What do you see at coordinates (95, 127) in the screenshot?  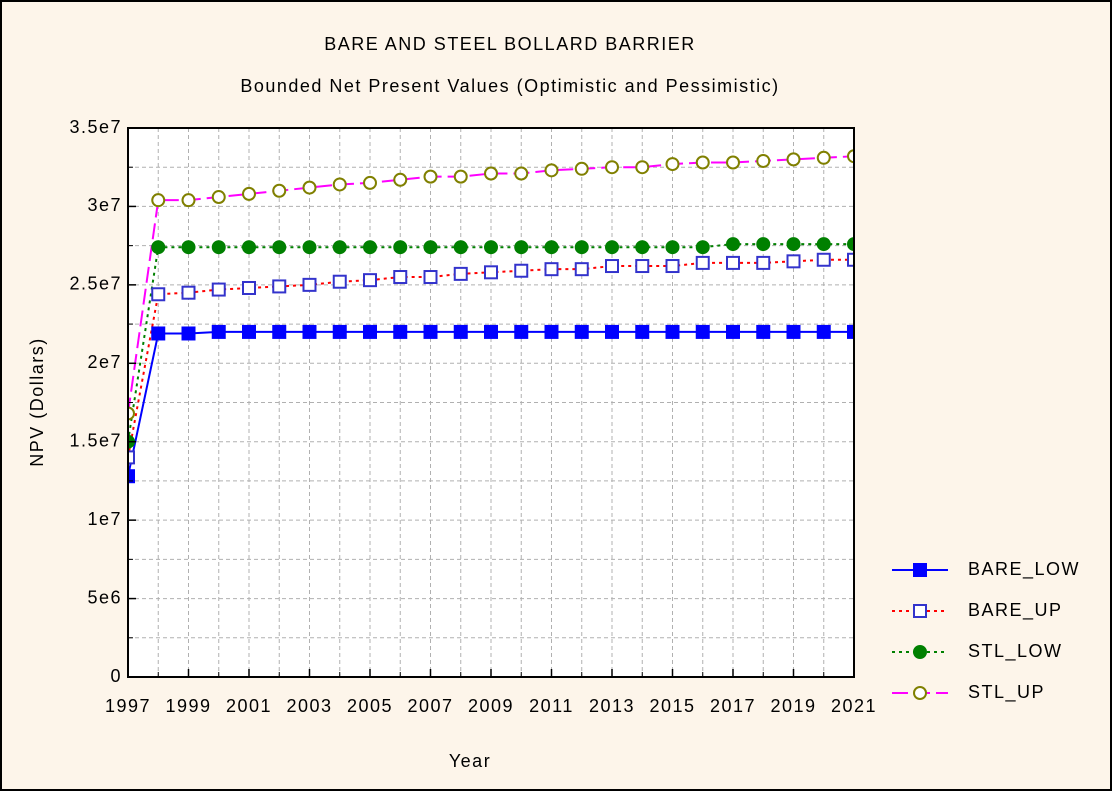 I see `y-tick-label: 3.5e7` at bounding box center [95, 127].